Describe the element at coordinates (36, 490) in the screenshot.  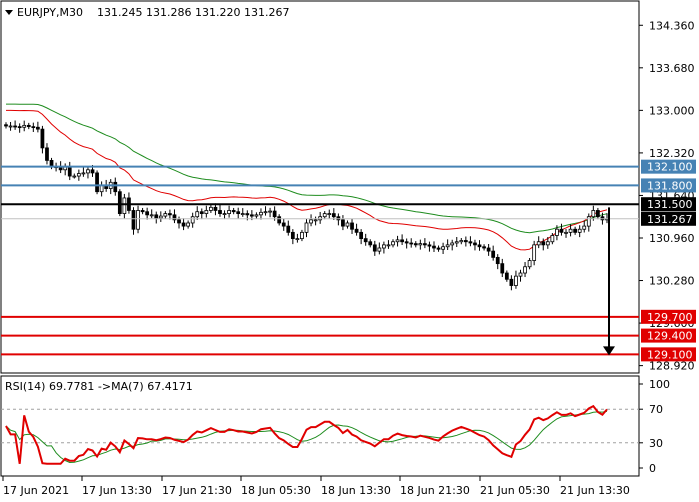
I see `time-axis-label: 17 Jun 2021` at that location.